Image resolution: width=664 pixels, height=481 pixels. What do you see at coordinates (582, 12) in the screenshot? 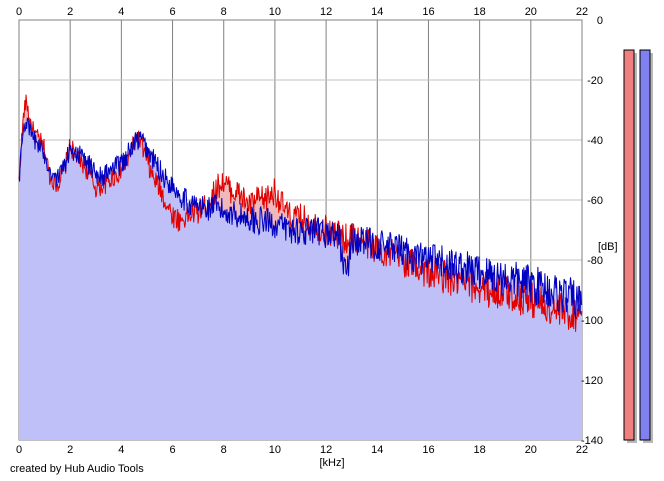
I see `x-tick-label-top: 22` at bounding box center [582, 12].